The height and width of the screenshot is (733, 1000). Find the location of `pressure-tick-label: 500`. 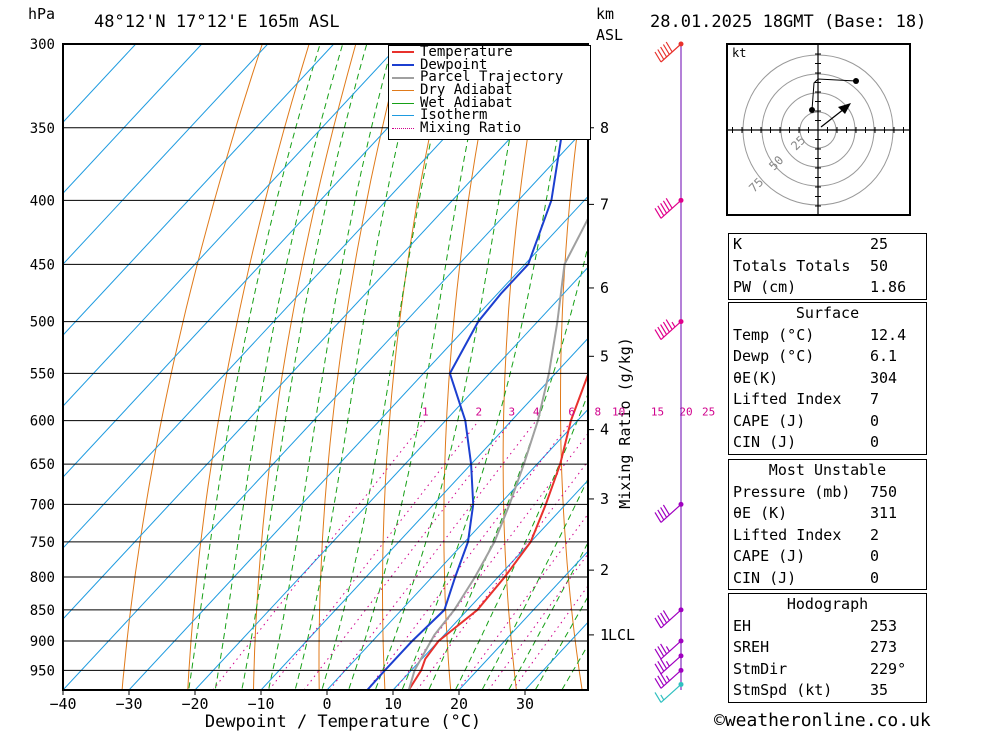

pressure-tick-label: 500 is located at coordinates (42, 323).